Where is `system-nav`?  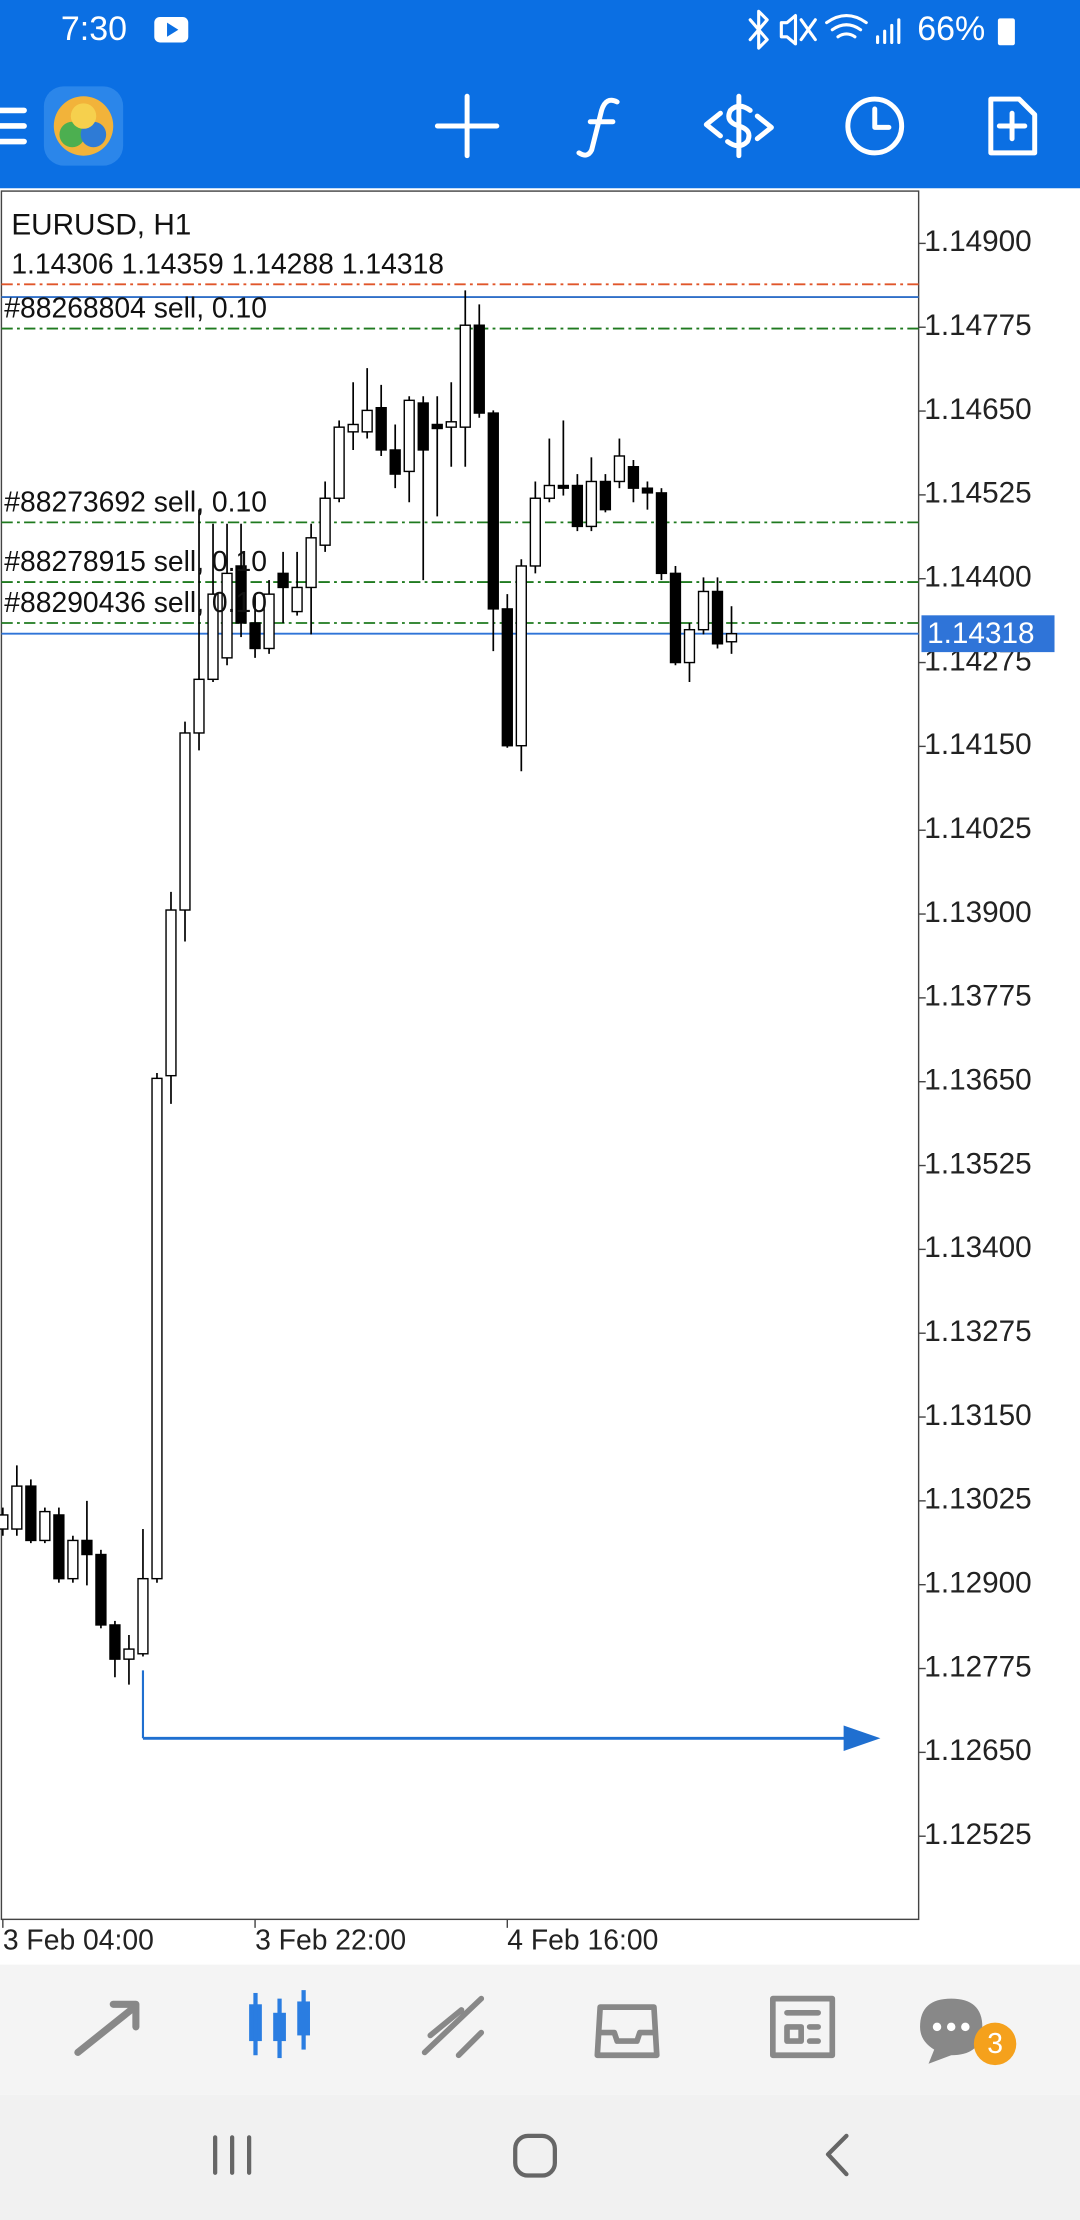
system-nav is located at coordinates (540, 2157).